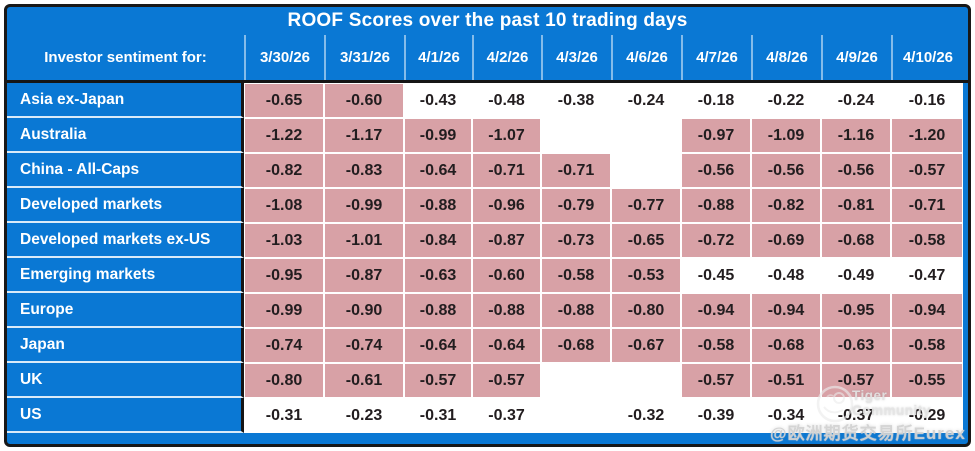  Describe the element at coordinates (927, 100) in the screenshot. I see `score-cell: -0.16` at that location.